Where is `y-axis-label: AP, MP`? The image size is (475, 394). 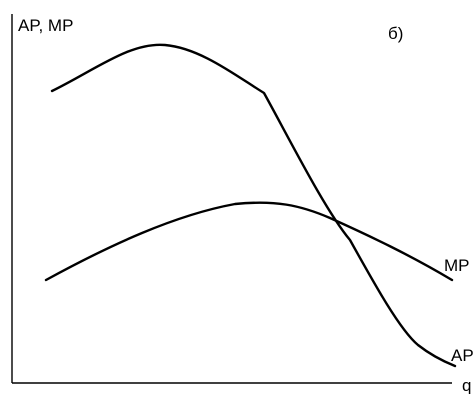 y-axis-label: AP, MP is located at coordinates (45, 25).